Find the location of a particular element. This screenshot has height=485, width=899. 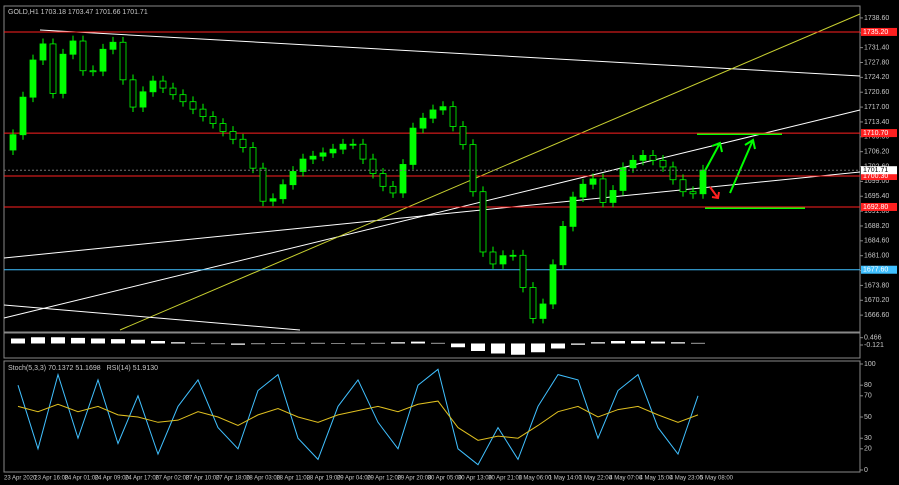

x-tick-label: 4 May 15:00 is located at coordinates (656, 479).